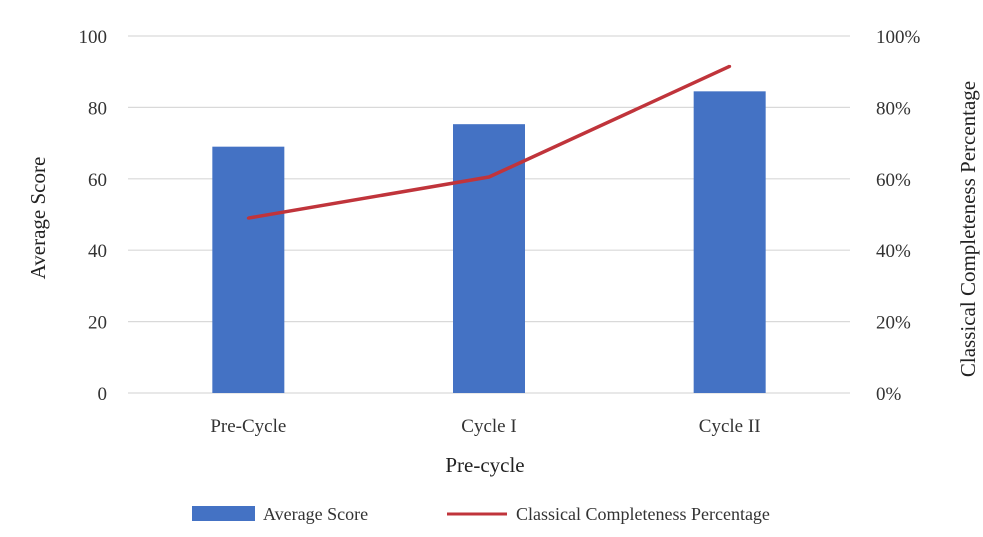 This screenshot has height=537, width=983. Describe the element at coordinates (484, 465) in the screenshot. I see `x-axis-title: Pre-cycle` at that location.